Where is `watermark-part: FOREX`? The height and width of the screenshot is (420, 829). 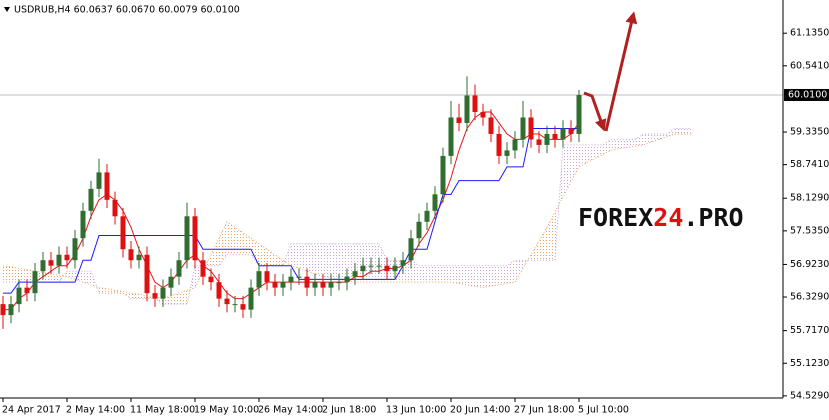 watermark-part: FOREX is located at coordinates (615, 217).